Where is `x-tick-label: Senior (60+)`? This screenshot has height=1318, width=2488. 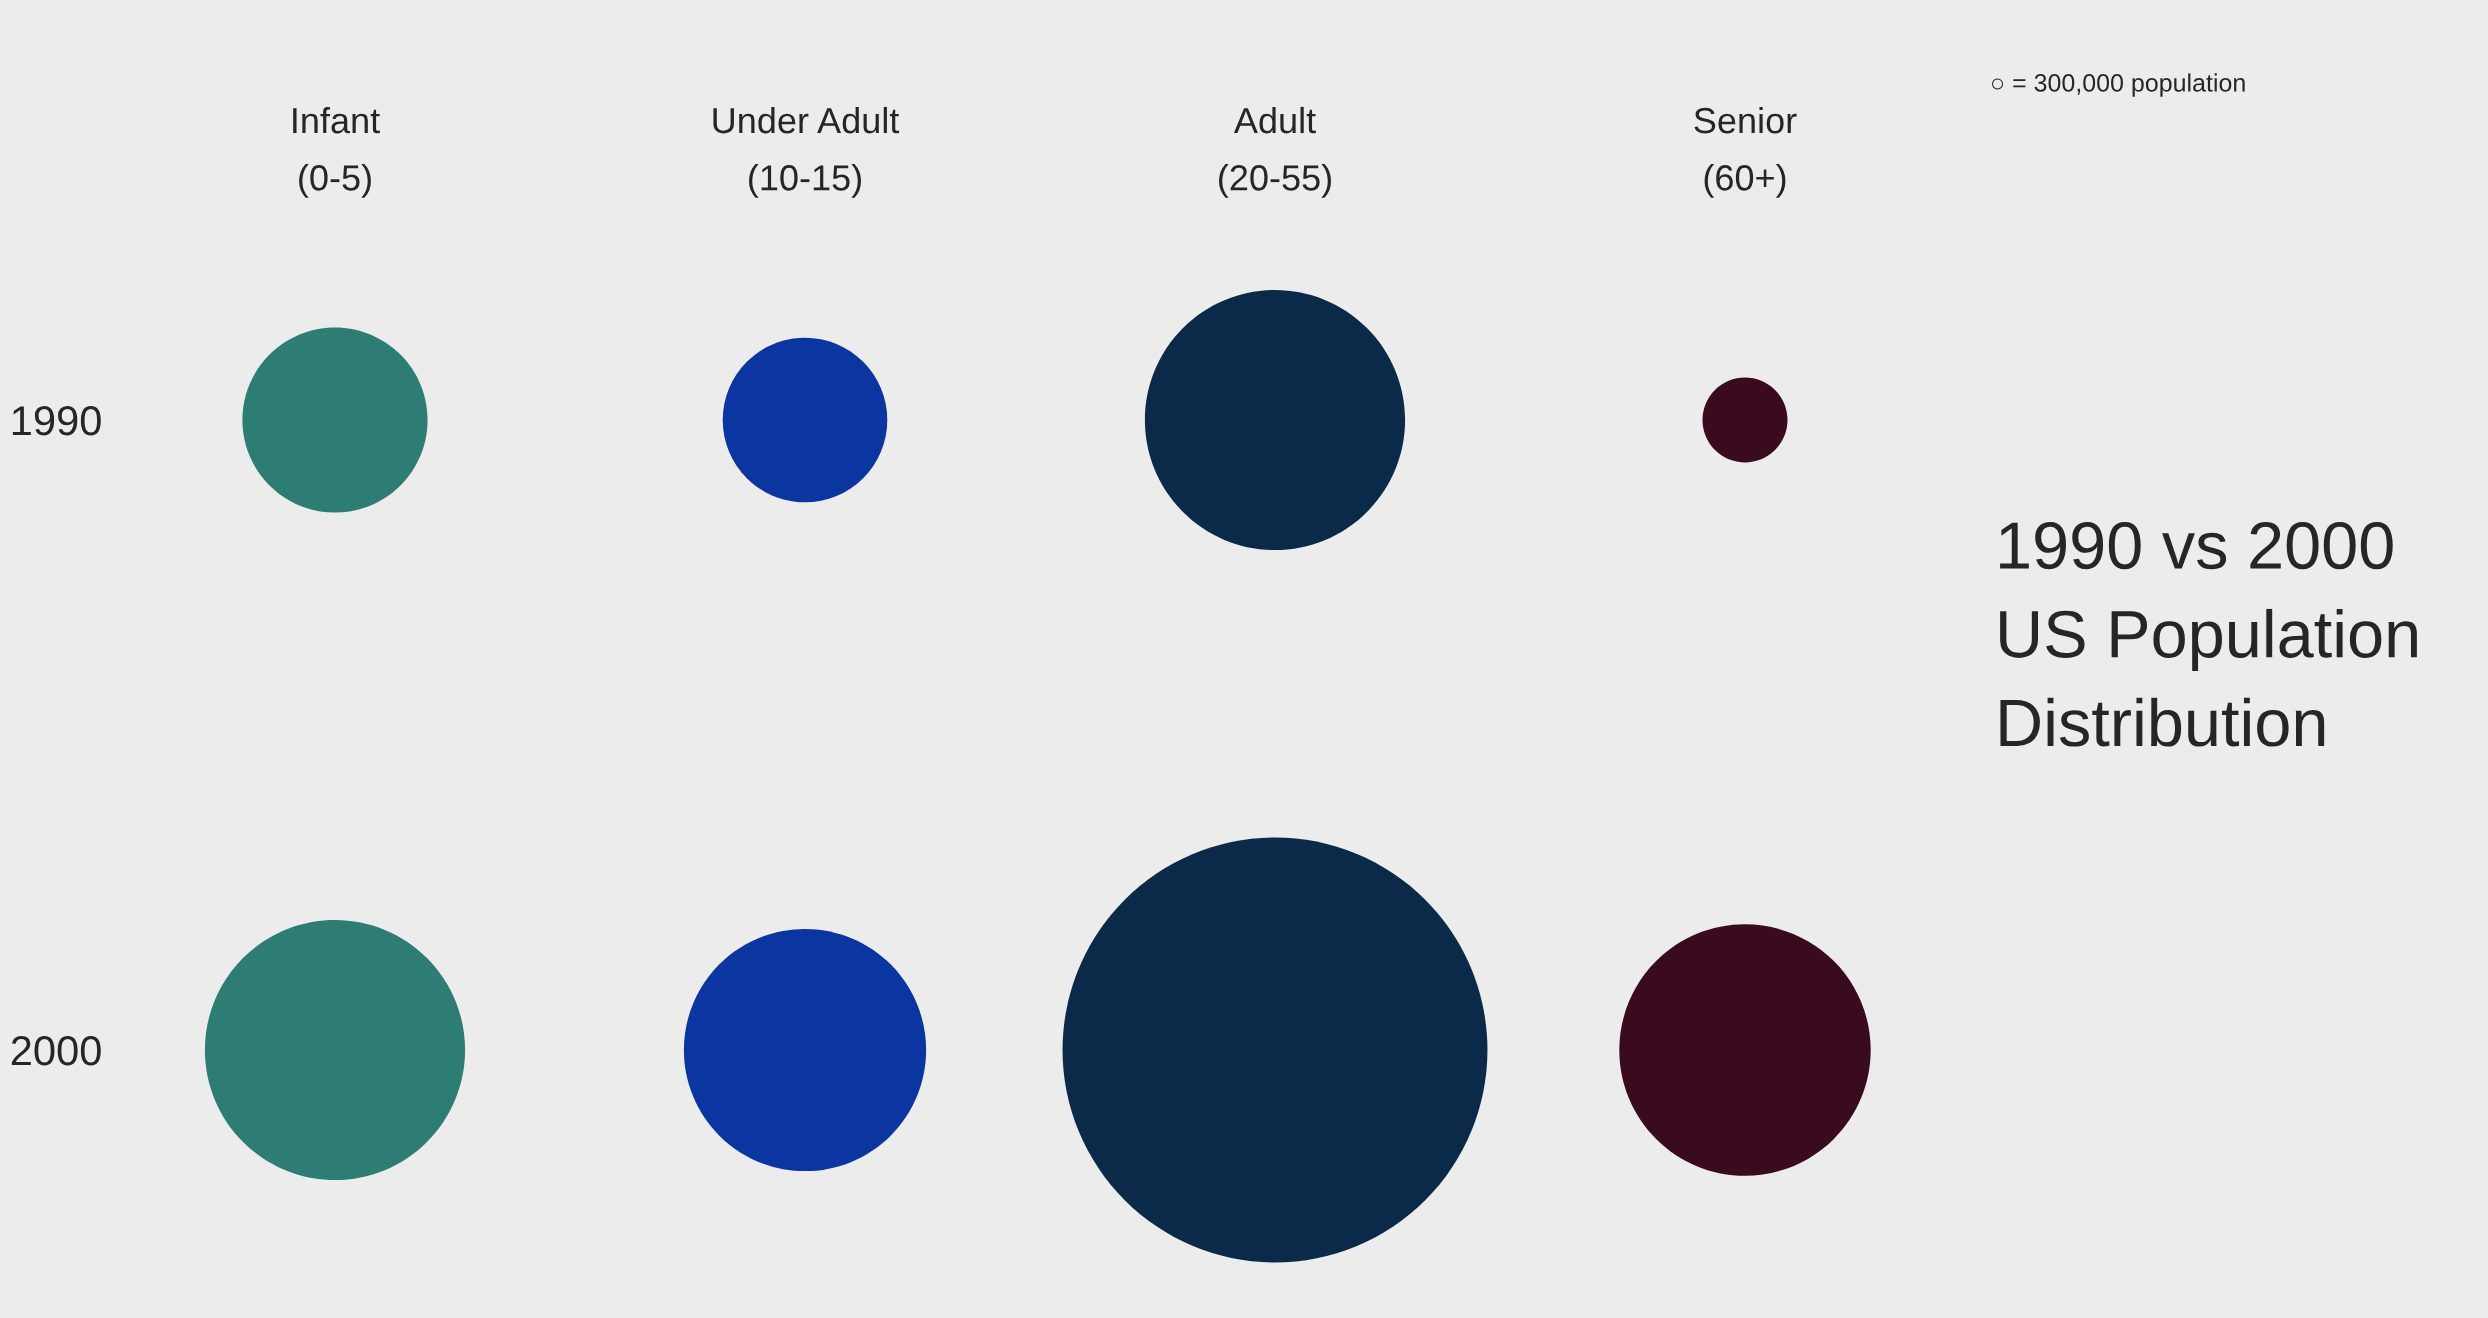
x-tick-label: Senior (60+) is located at coordinates (1745, 152).